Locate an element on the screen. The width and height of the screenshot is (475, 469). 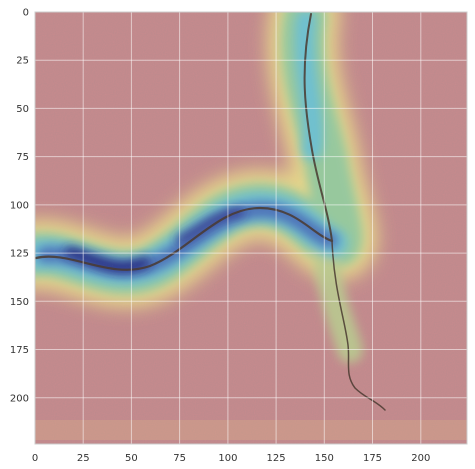
y-tick-label: 100 is located at coordinates (19, 205).